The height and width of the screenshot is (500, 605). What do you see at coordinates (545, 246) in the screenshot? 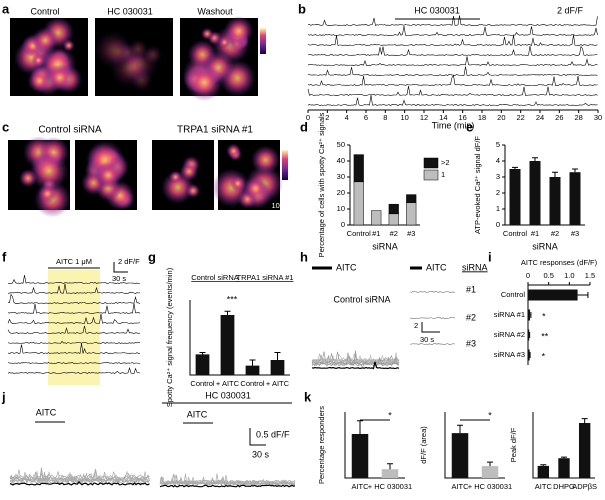
I see `x-axis-label: siRNA` at bounding box center [545, 246].